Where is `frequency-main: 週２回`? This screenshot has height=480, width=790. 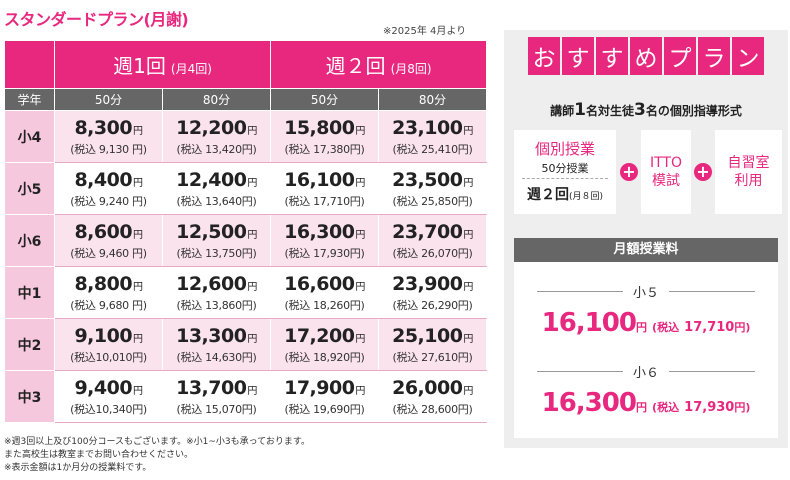 frequency-main: 週２回 is located at coordinates (547, 195).